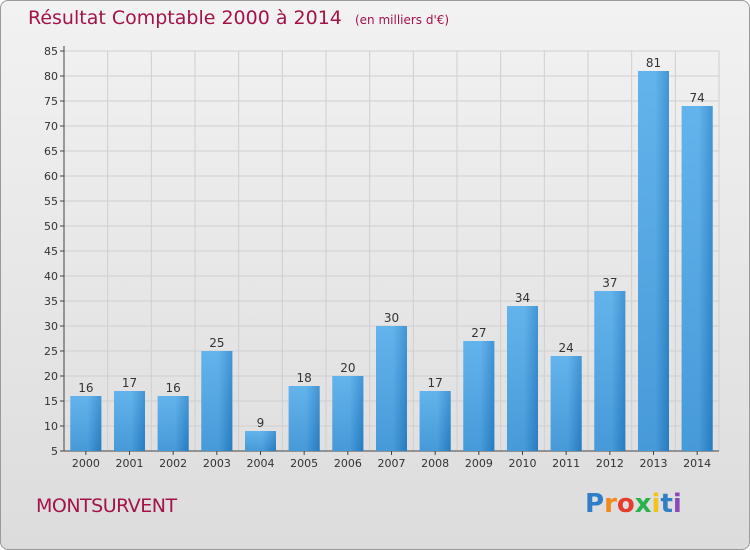  Describe the element at coordinates (51, 101) in the screenshot. I see `y-tick-label: 75` at that location.